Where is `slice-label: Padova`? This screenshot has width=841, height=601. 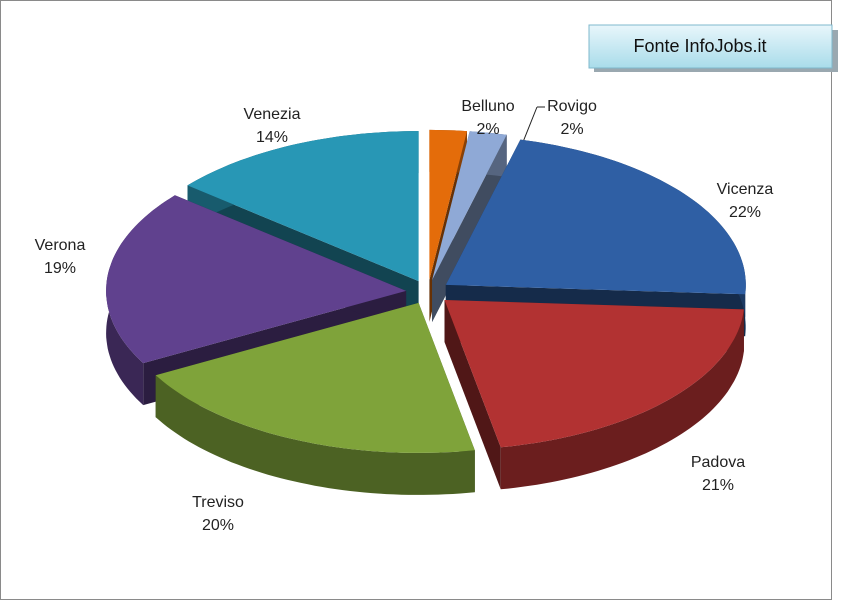 slice-label: Padova is located at coordinates (718, 462).